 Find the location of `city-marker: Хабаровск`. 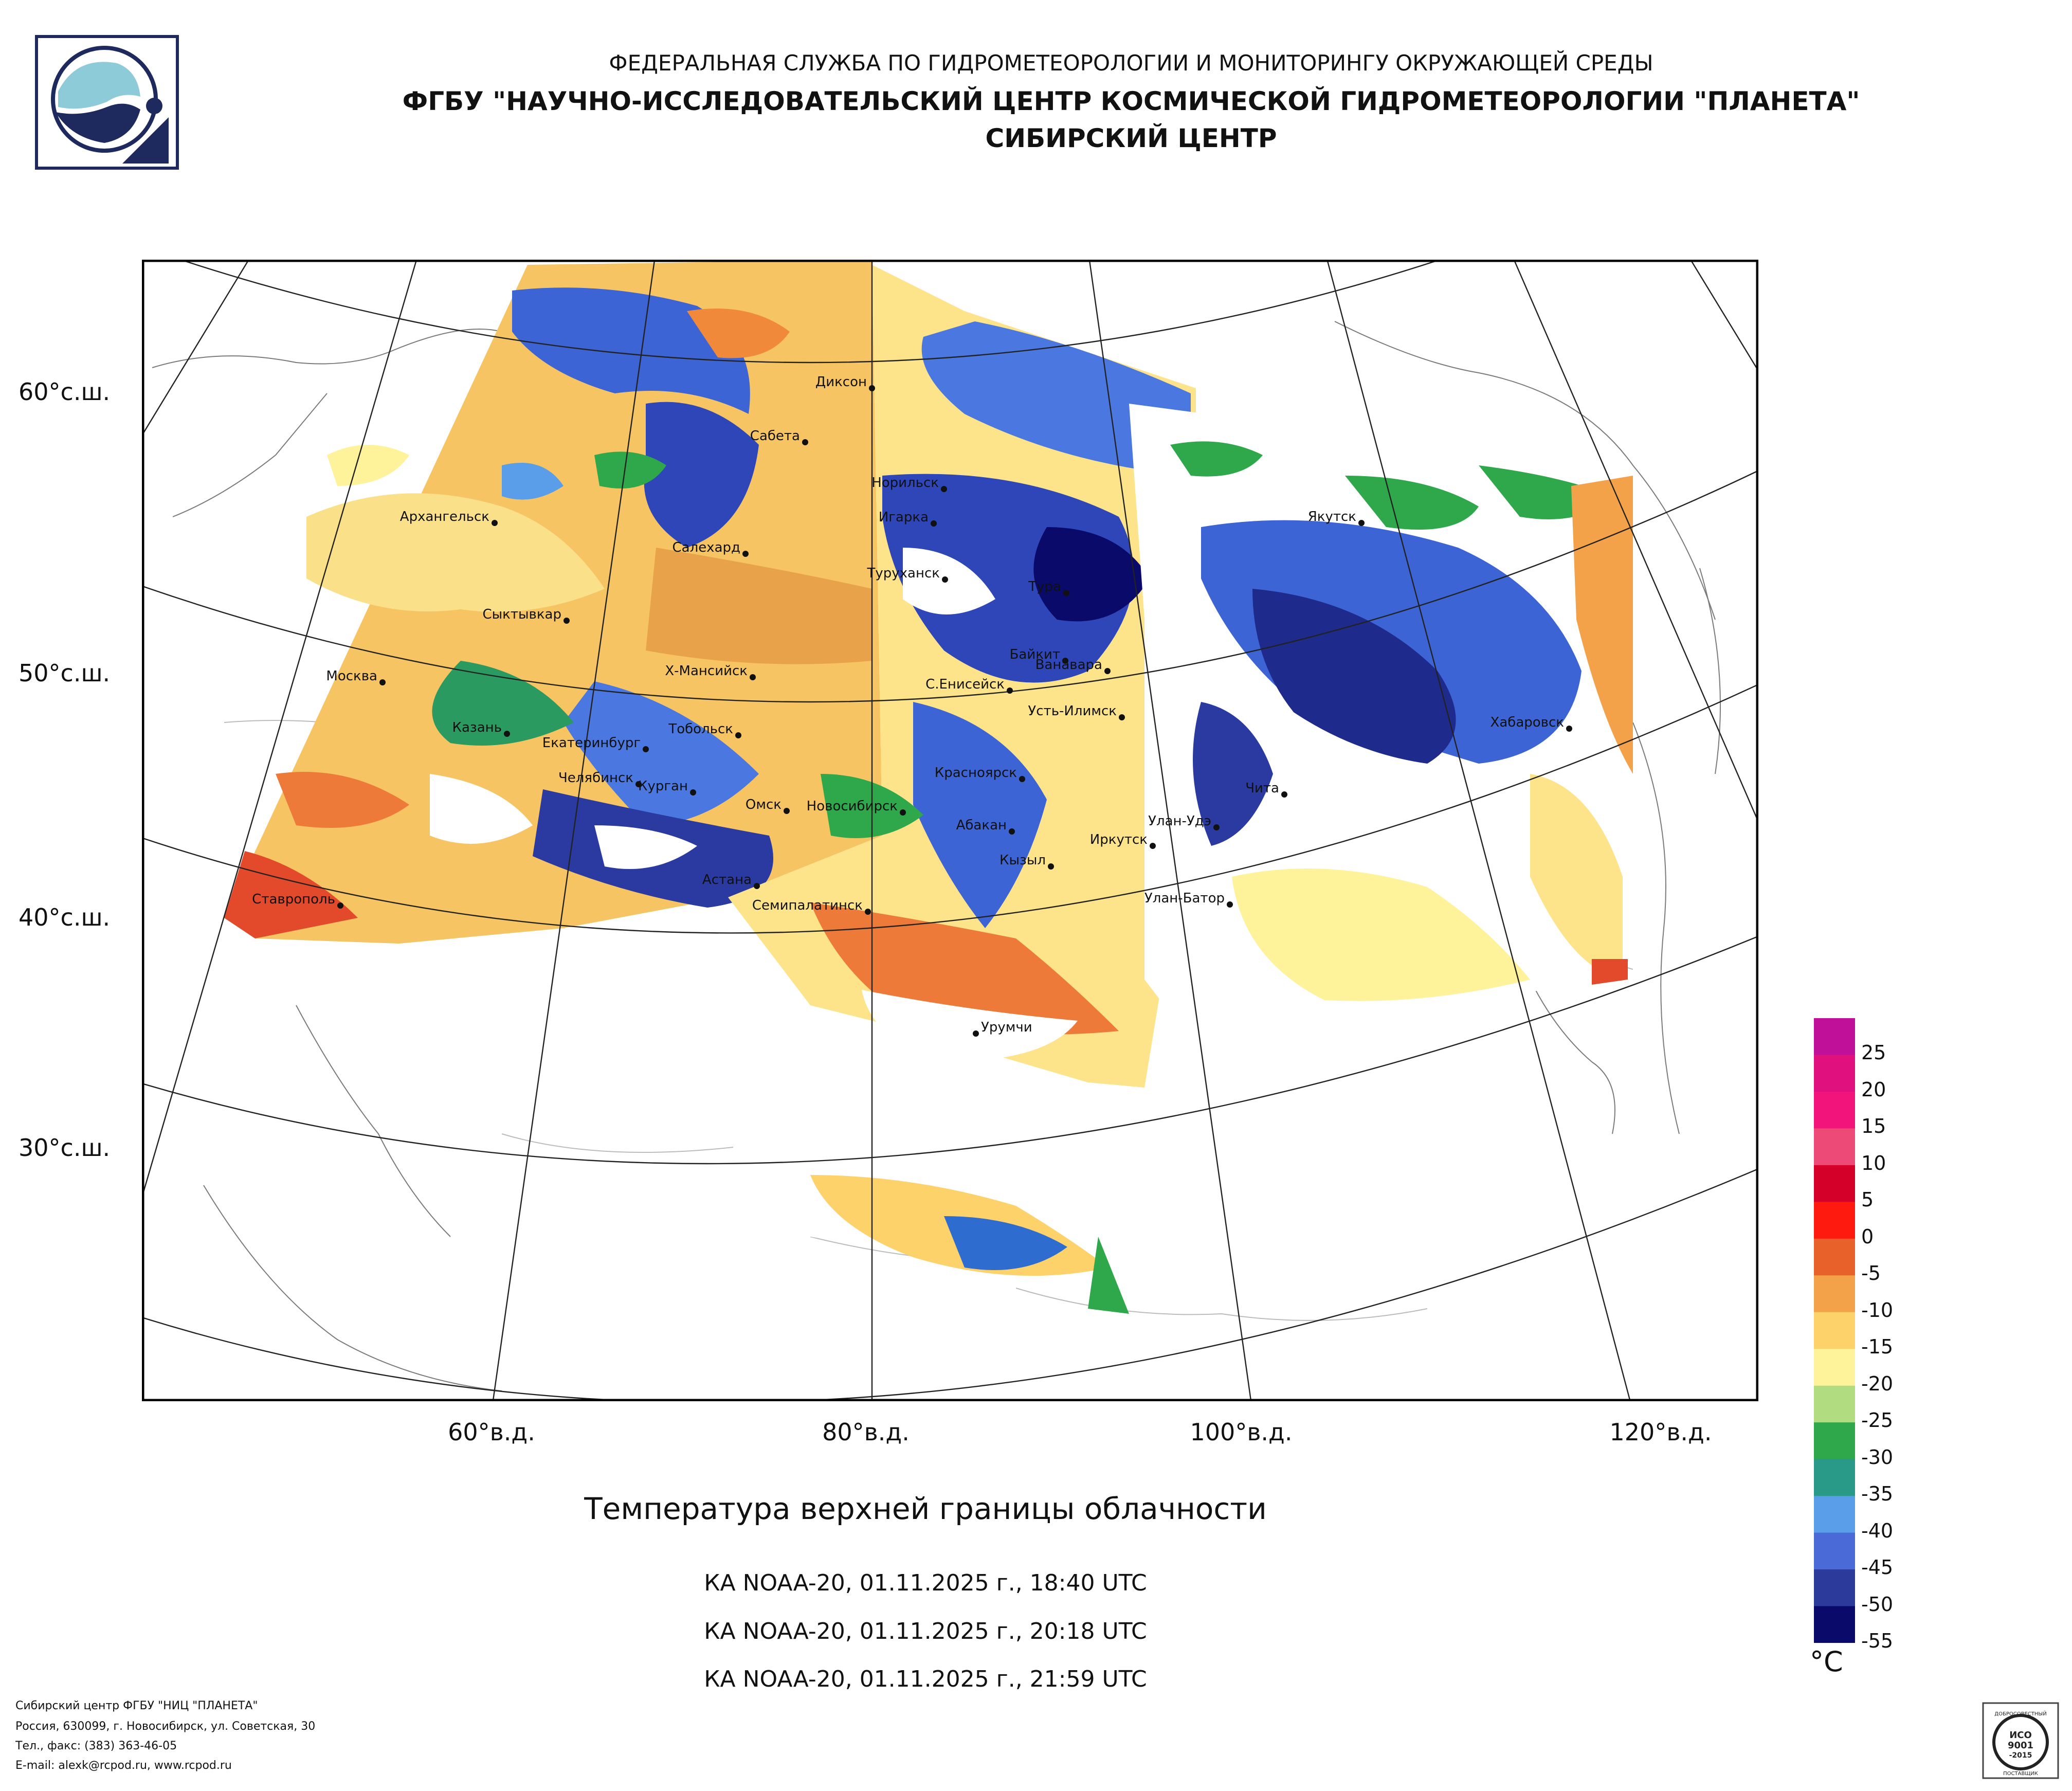

city-marker: Хабаровск is located at coordinates (1531, 723).